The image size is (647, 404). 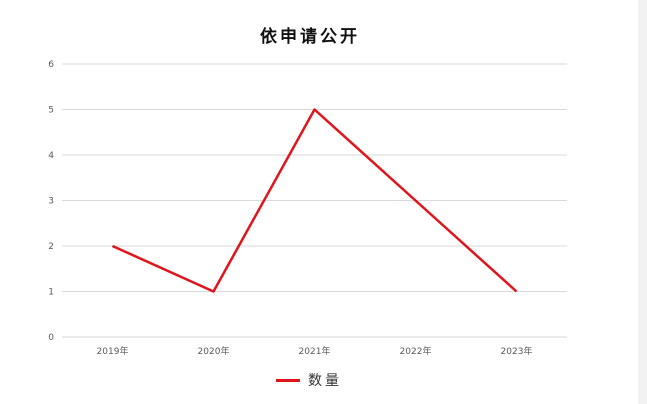 What do you see at coordinates (51, 156) in the screenshot?
I see `y-tick-label: 4` at bounding box center [51, 156].